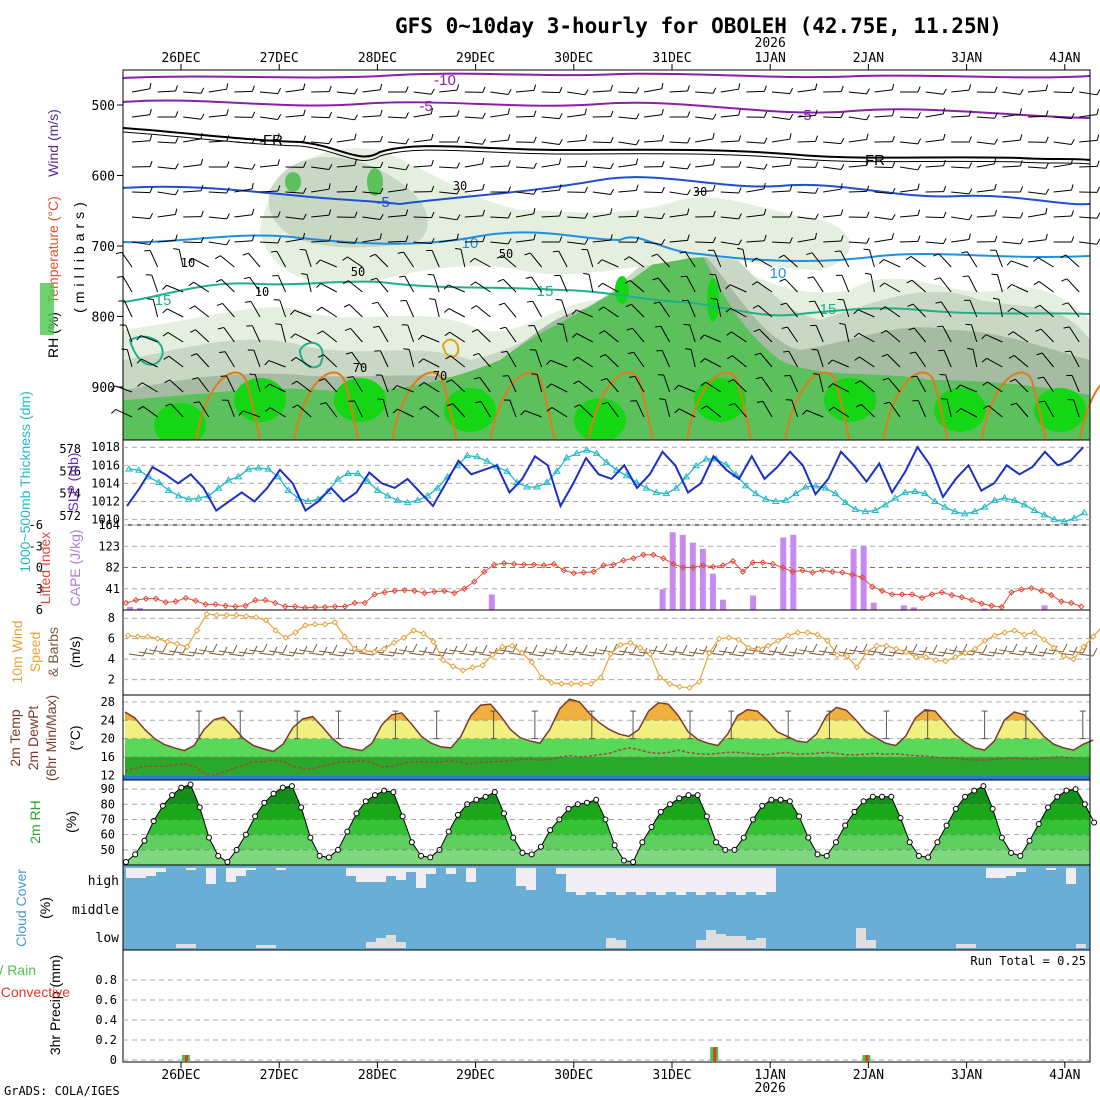  What do you see at coordinates (75, 652) in the screenshot?
I see `ylabel-wind-units: (m/s)` at bounding box center [75, 652].